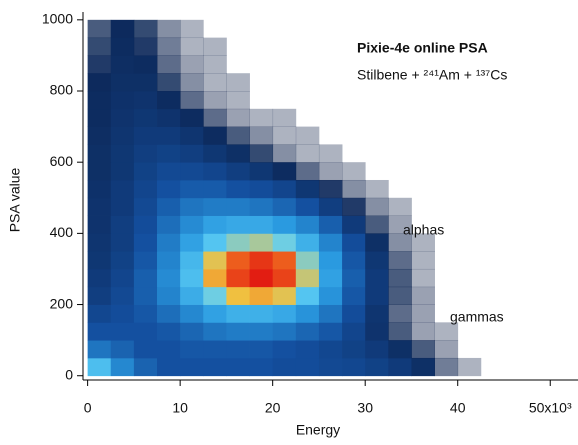 The image size is (578, 445). Describe the element at coordinates (550, 408) in the screenshot. I see `x-tick-label: 50x10³` at that location.